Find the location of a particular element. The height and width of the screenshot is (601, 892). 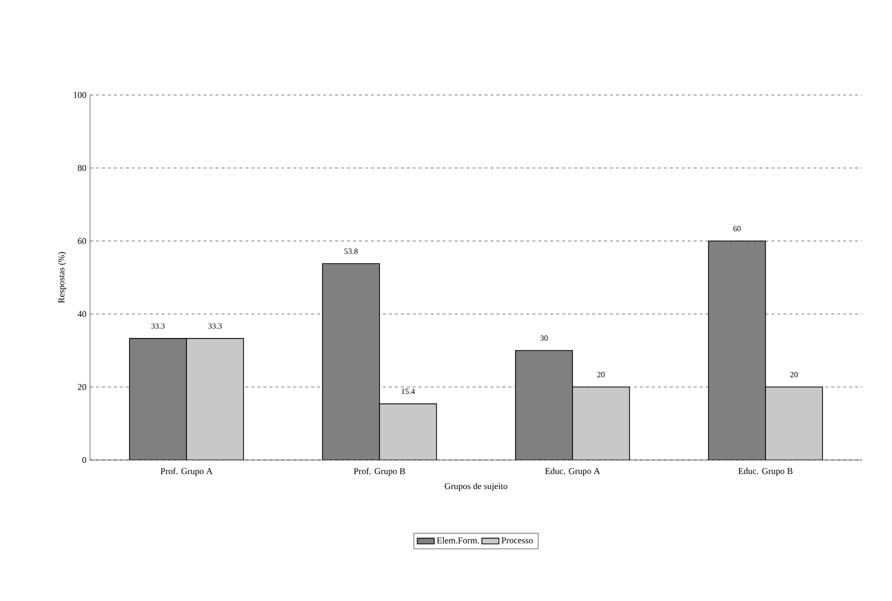

legend-label: Elem.Form. is located at coordinates (457, 540).